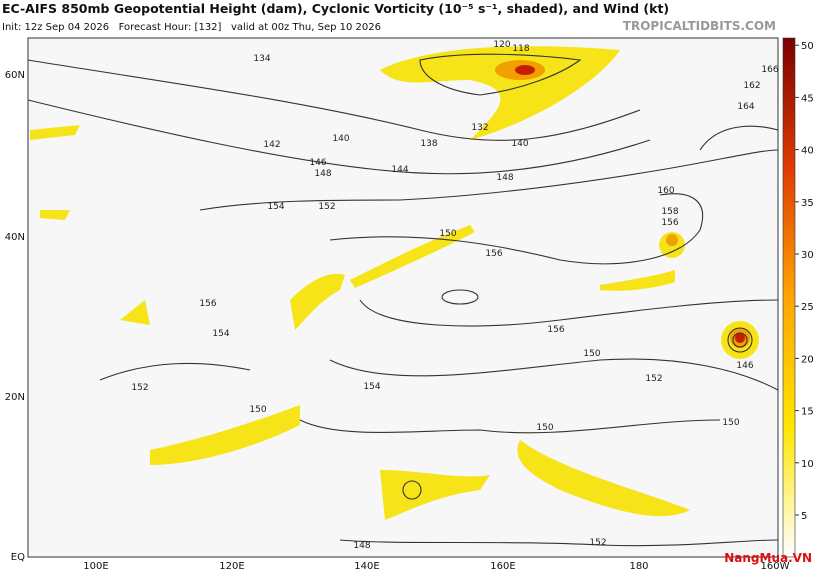 Image resolution: width=819 pixels, height=577 pixels. Describe the element at coordinates (807, 203) in the screenshot. I see `colorbar-tick-label: 35` at that location.